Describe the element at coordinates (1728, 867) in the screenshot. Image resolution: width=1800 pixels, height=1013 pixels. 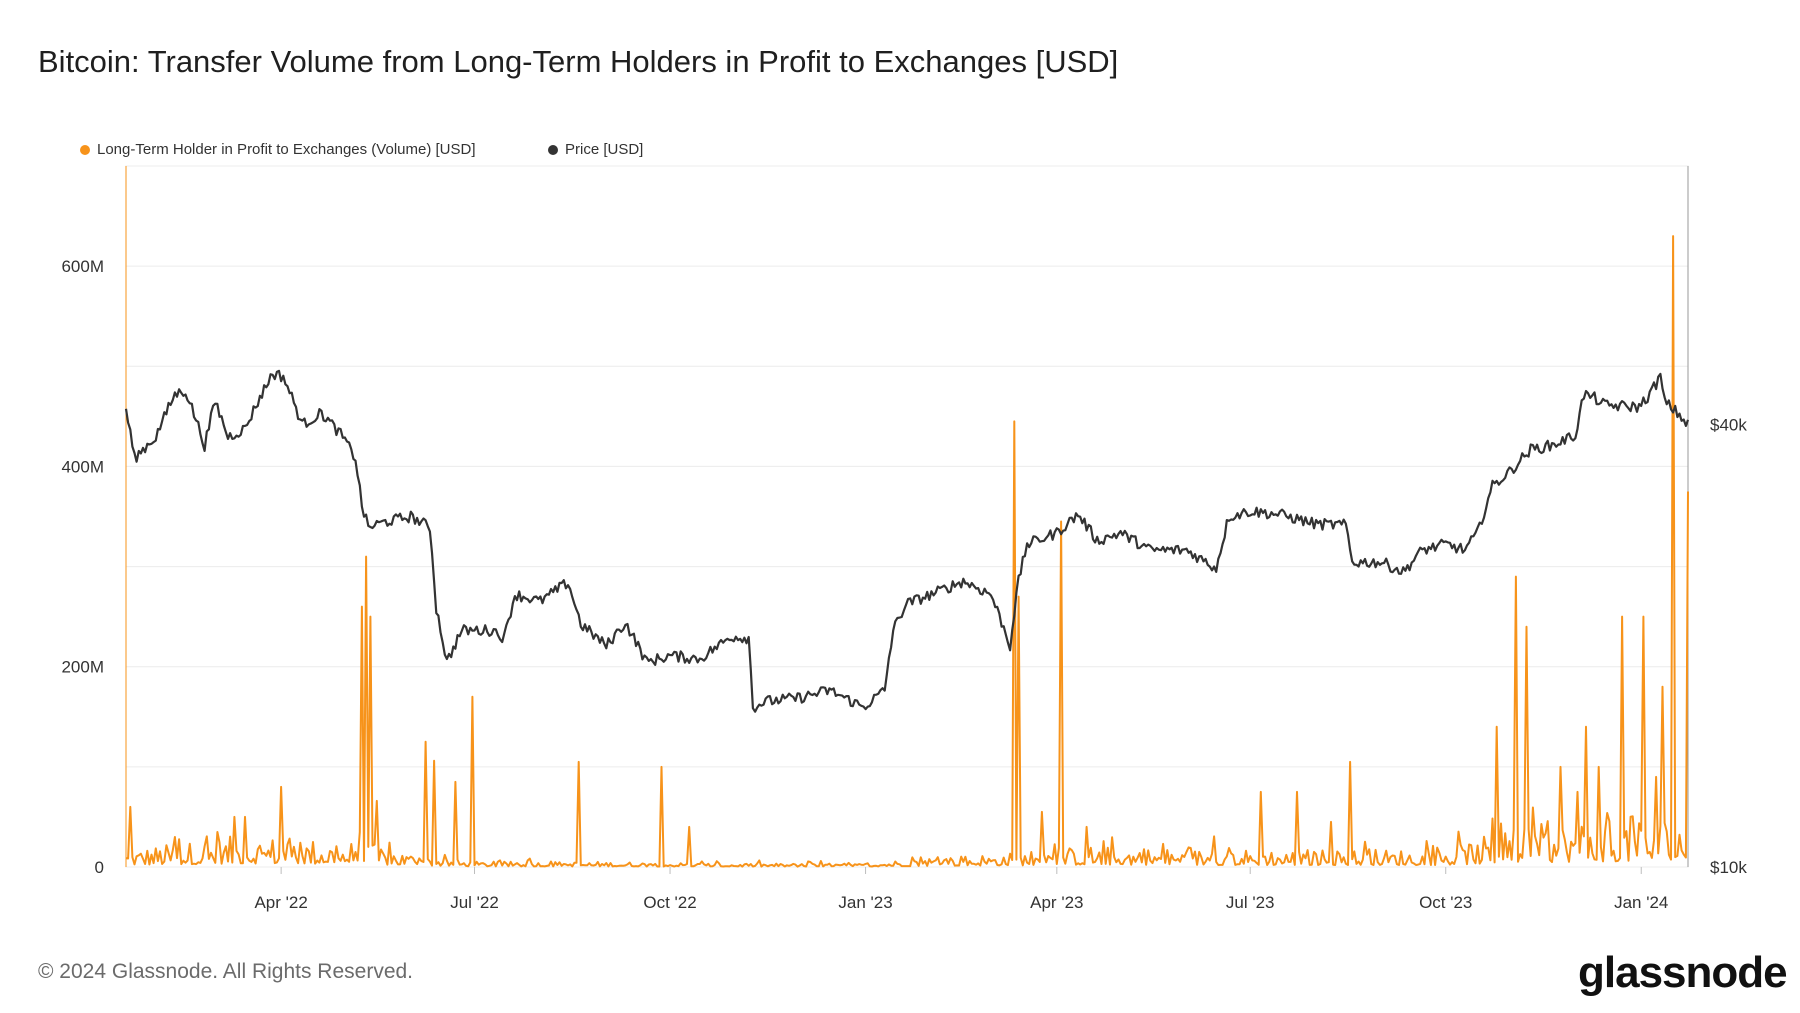
I see `y-right-tick-label: $10k` at that location.